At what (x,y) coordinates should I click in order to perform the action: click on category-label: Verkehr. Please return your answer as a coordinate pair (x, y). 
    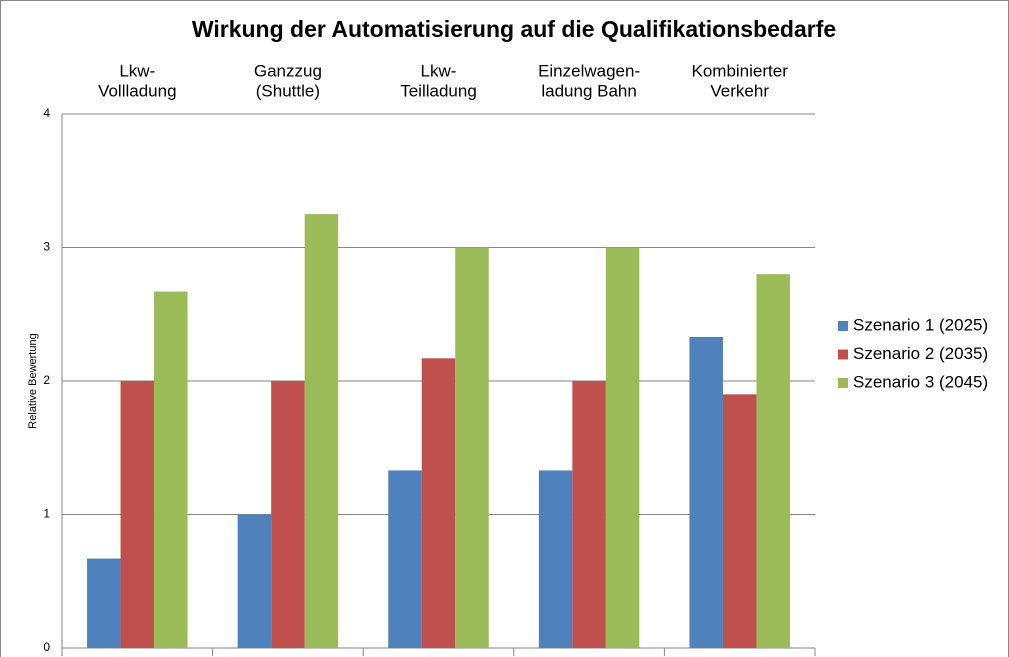
    Looking at the image, I should click on (739, 90).